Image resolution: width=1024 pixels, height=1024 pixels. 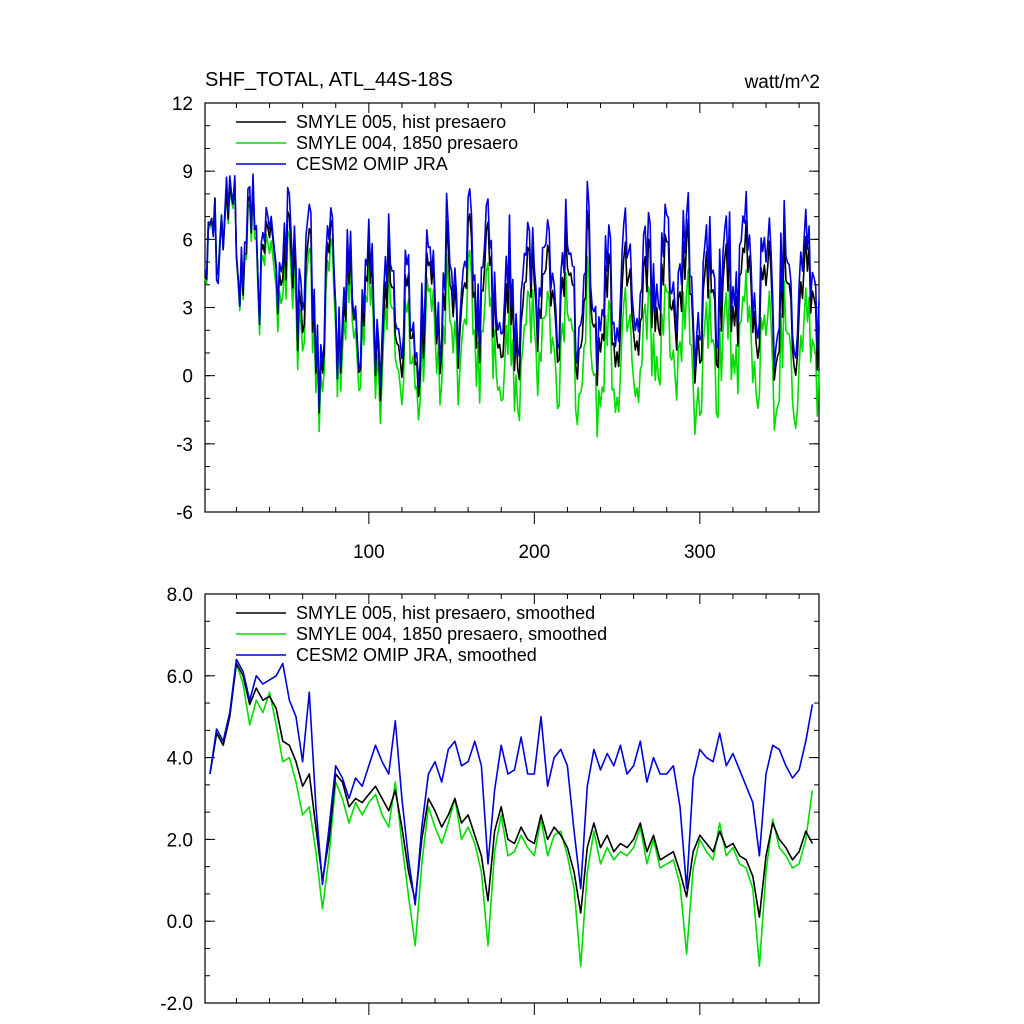 What do you see at coordinates (416, 655) in the screenshot?
I see `legend-label: CESM2 OMIP JRA, smoothed` at bounding box center [416, 655].